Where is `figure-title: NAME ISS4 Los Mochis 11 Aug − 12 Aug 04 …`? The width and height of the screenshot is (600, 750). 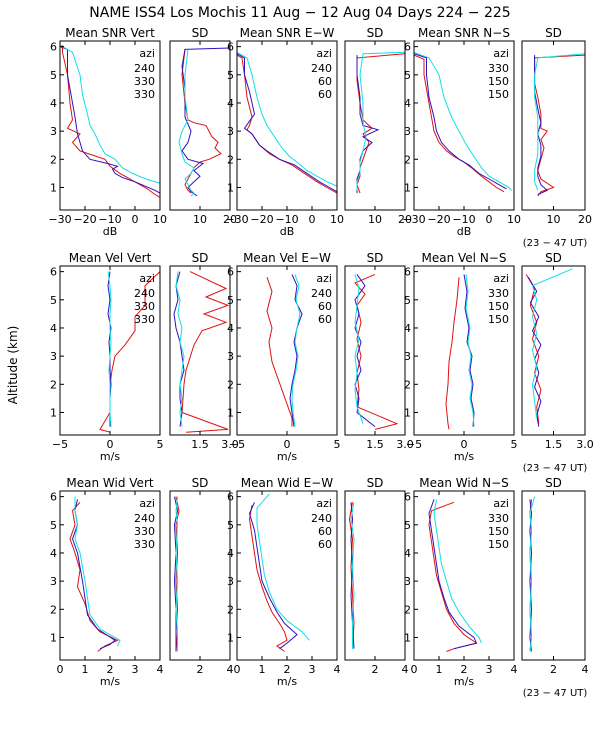 figure-title: NAME ISS4 Los Mochis 11 Aug − 12 Aug 04 … is located at coordinates (299, 13).